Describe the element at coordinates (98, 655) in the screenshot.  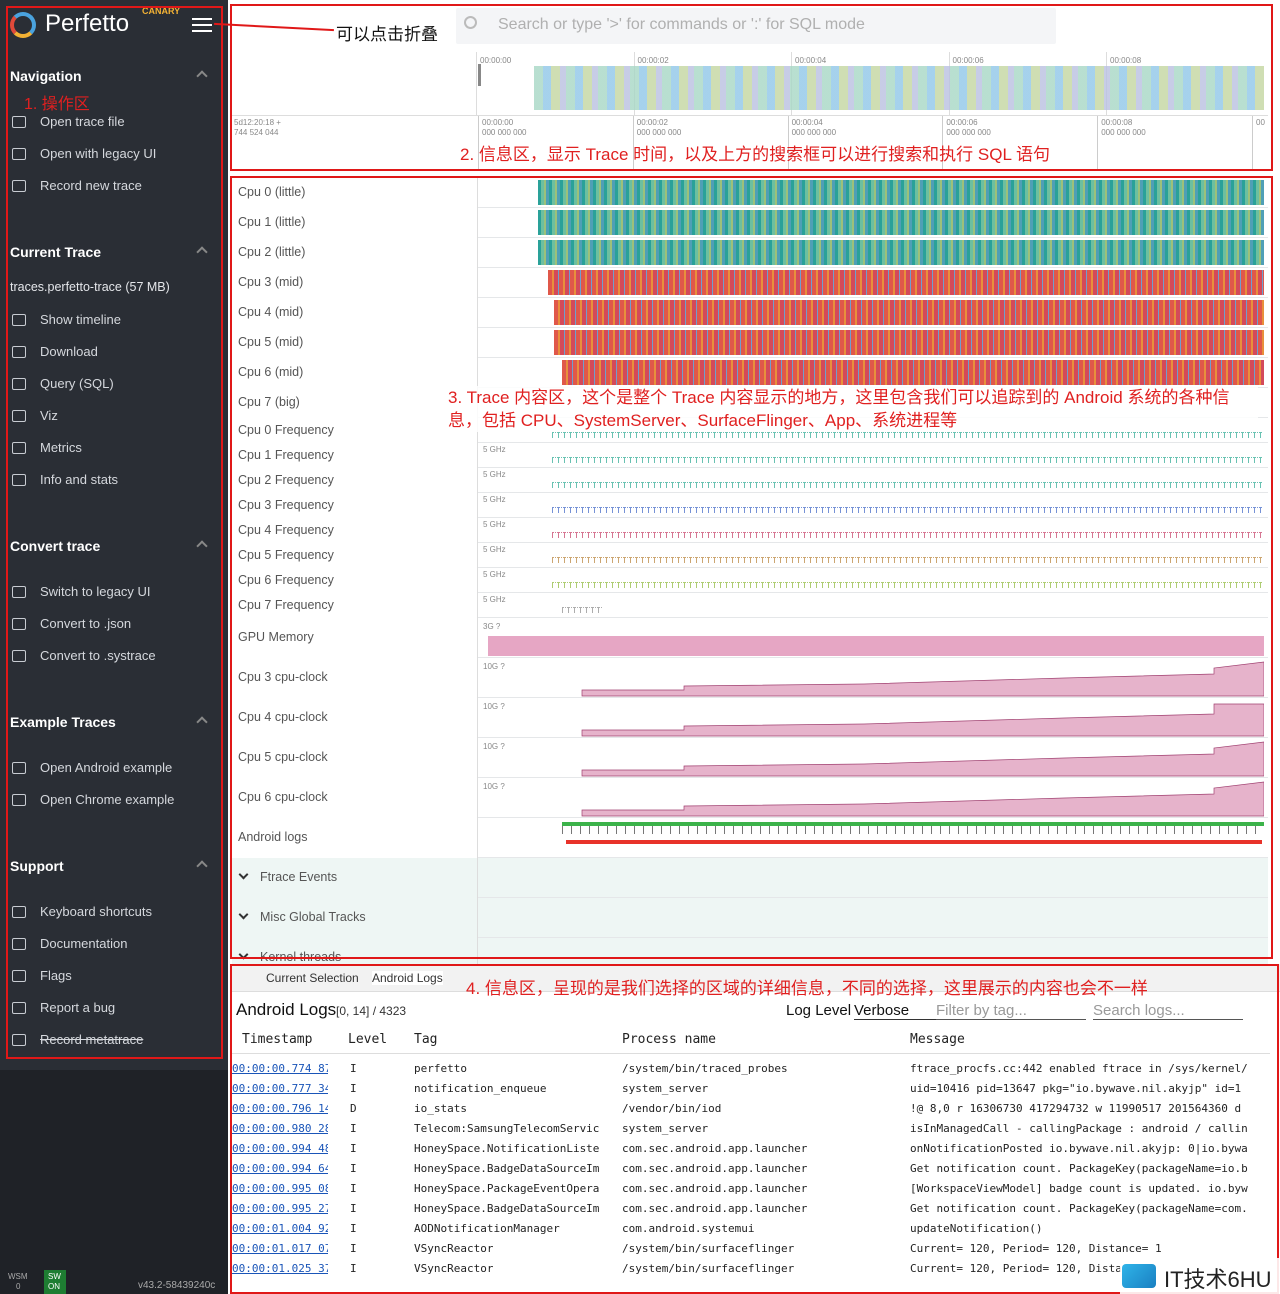
I see `menu-item: Convert to .systrace` at that location.